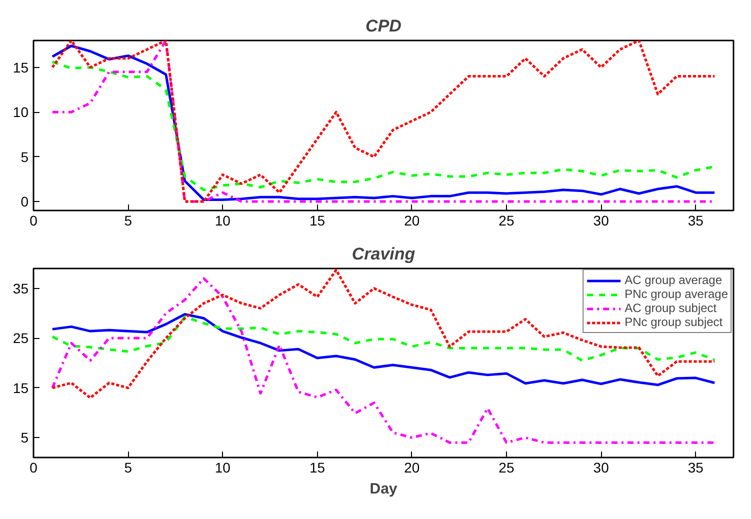 The width and height of the screenshot is (751, 519). I want to click on y-tick-label: 25, so click(20, 338).